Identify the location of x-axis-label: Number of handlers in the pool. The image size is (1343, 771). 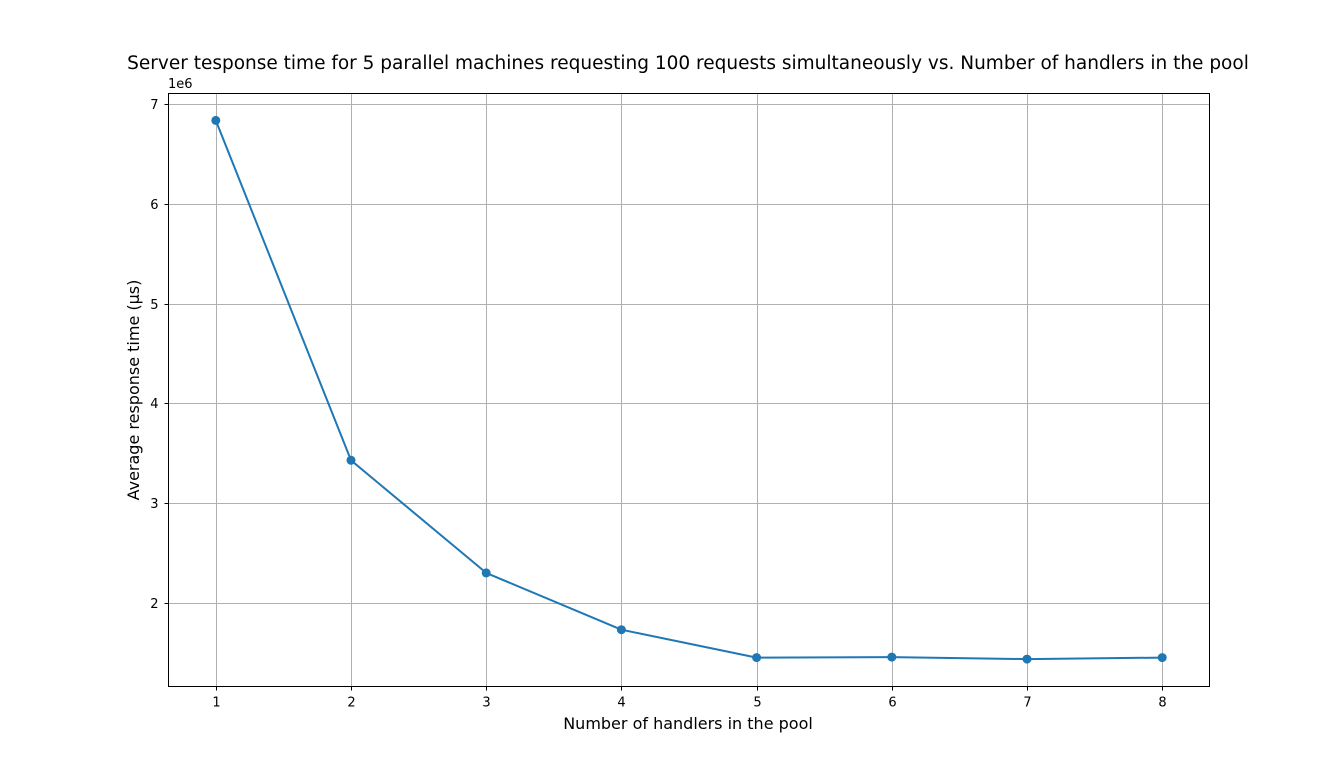
(688, 723).